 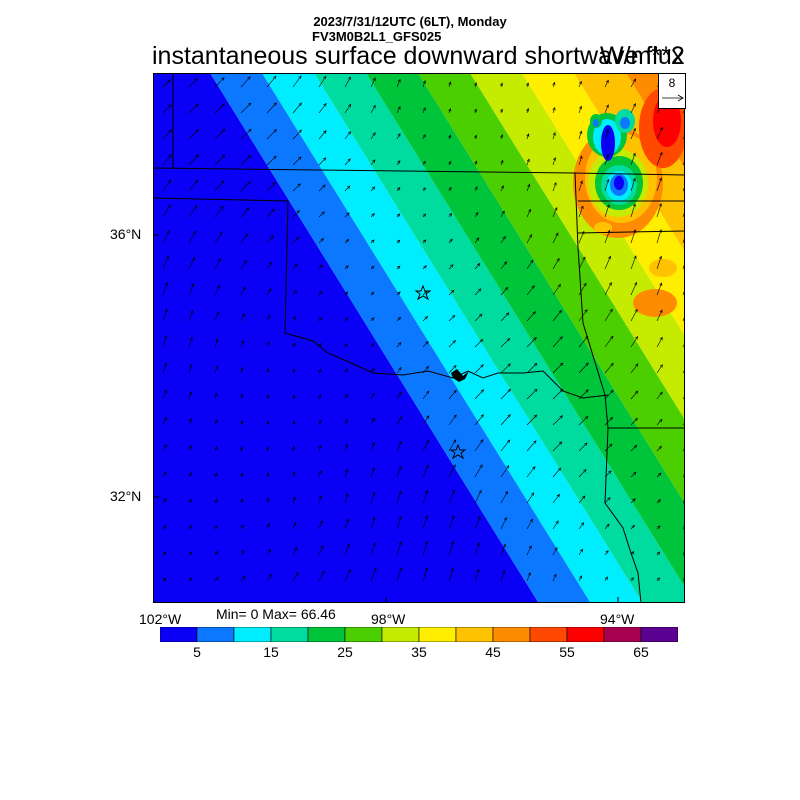 What do you see at coordinates (126, 234) in the screenshot?
I see `lat-label-36n: 36°N` at bounding box center [126, 234].